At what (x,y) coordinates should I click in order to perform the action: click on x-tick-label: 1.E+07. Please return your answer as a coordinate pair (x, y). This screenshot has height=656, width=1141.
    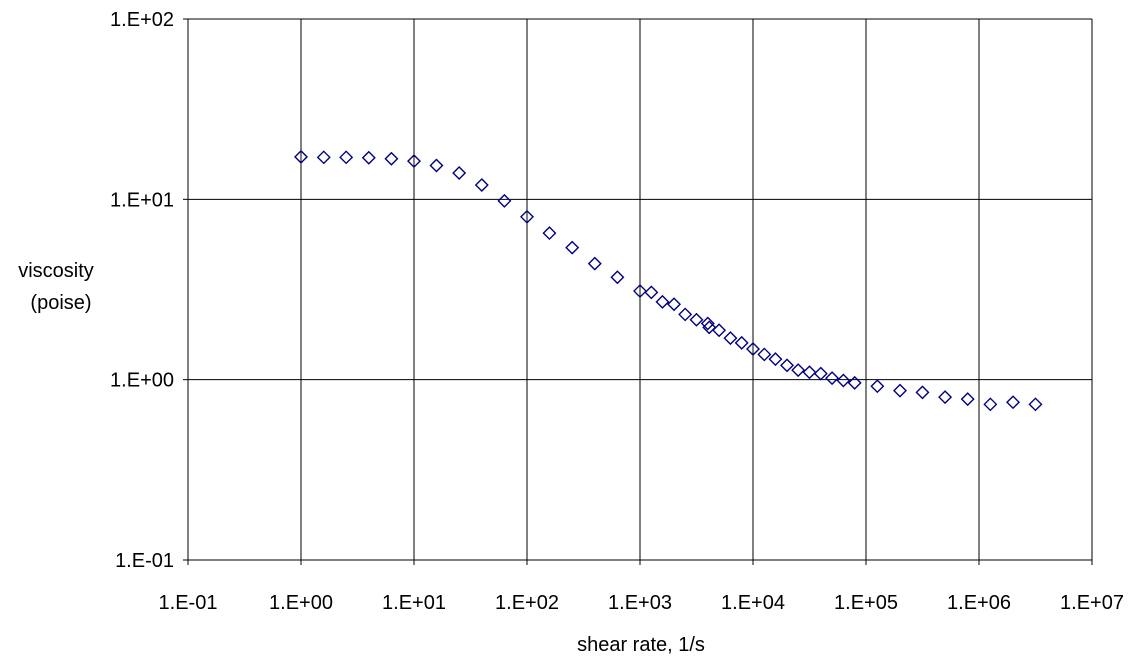
    Looking at the image, I should click on (1092, 603).